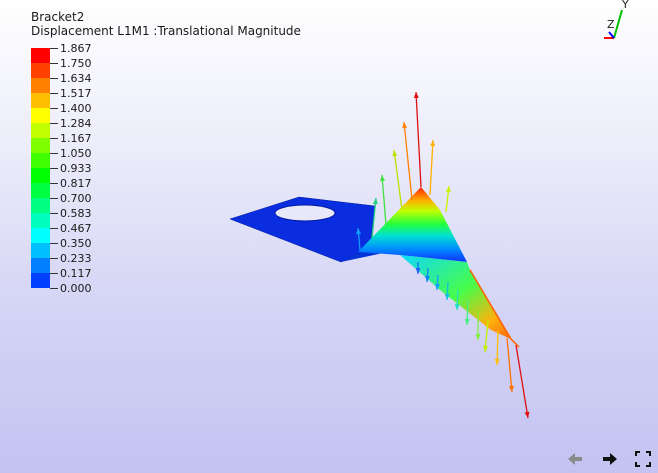 The height and width of the screenshot is (473, 658). What do you see at coordinates (58, 17) in the screenshot?
I see `model-title: Bracket2` at bounding box center [58, 17].